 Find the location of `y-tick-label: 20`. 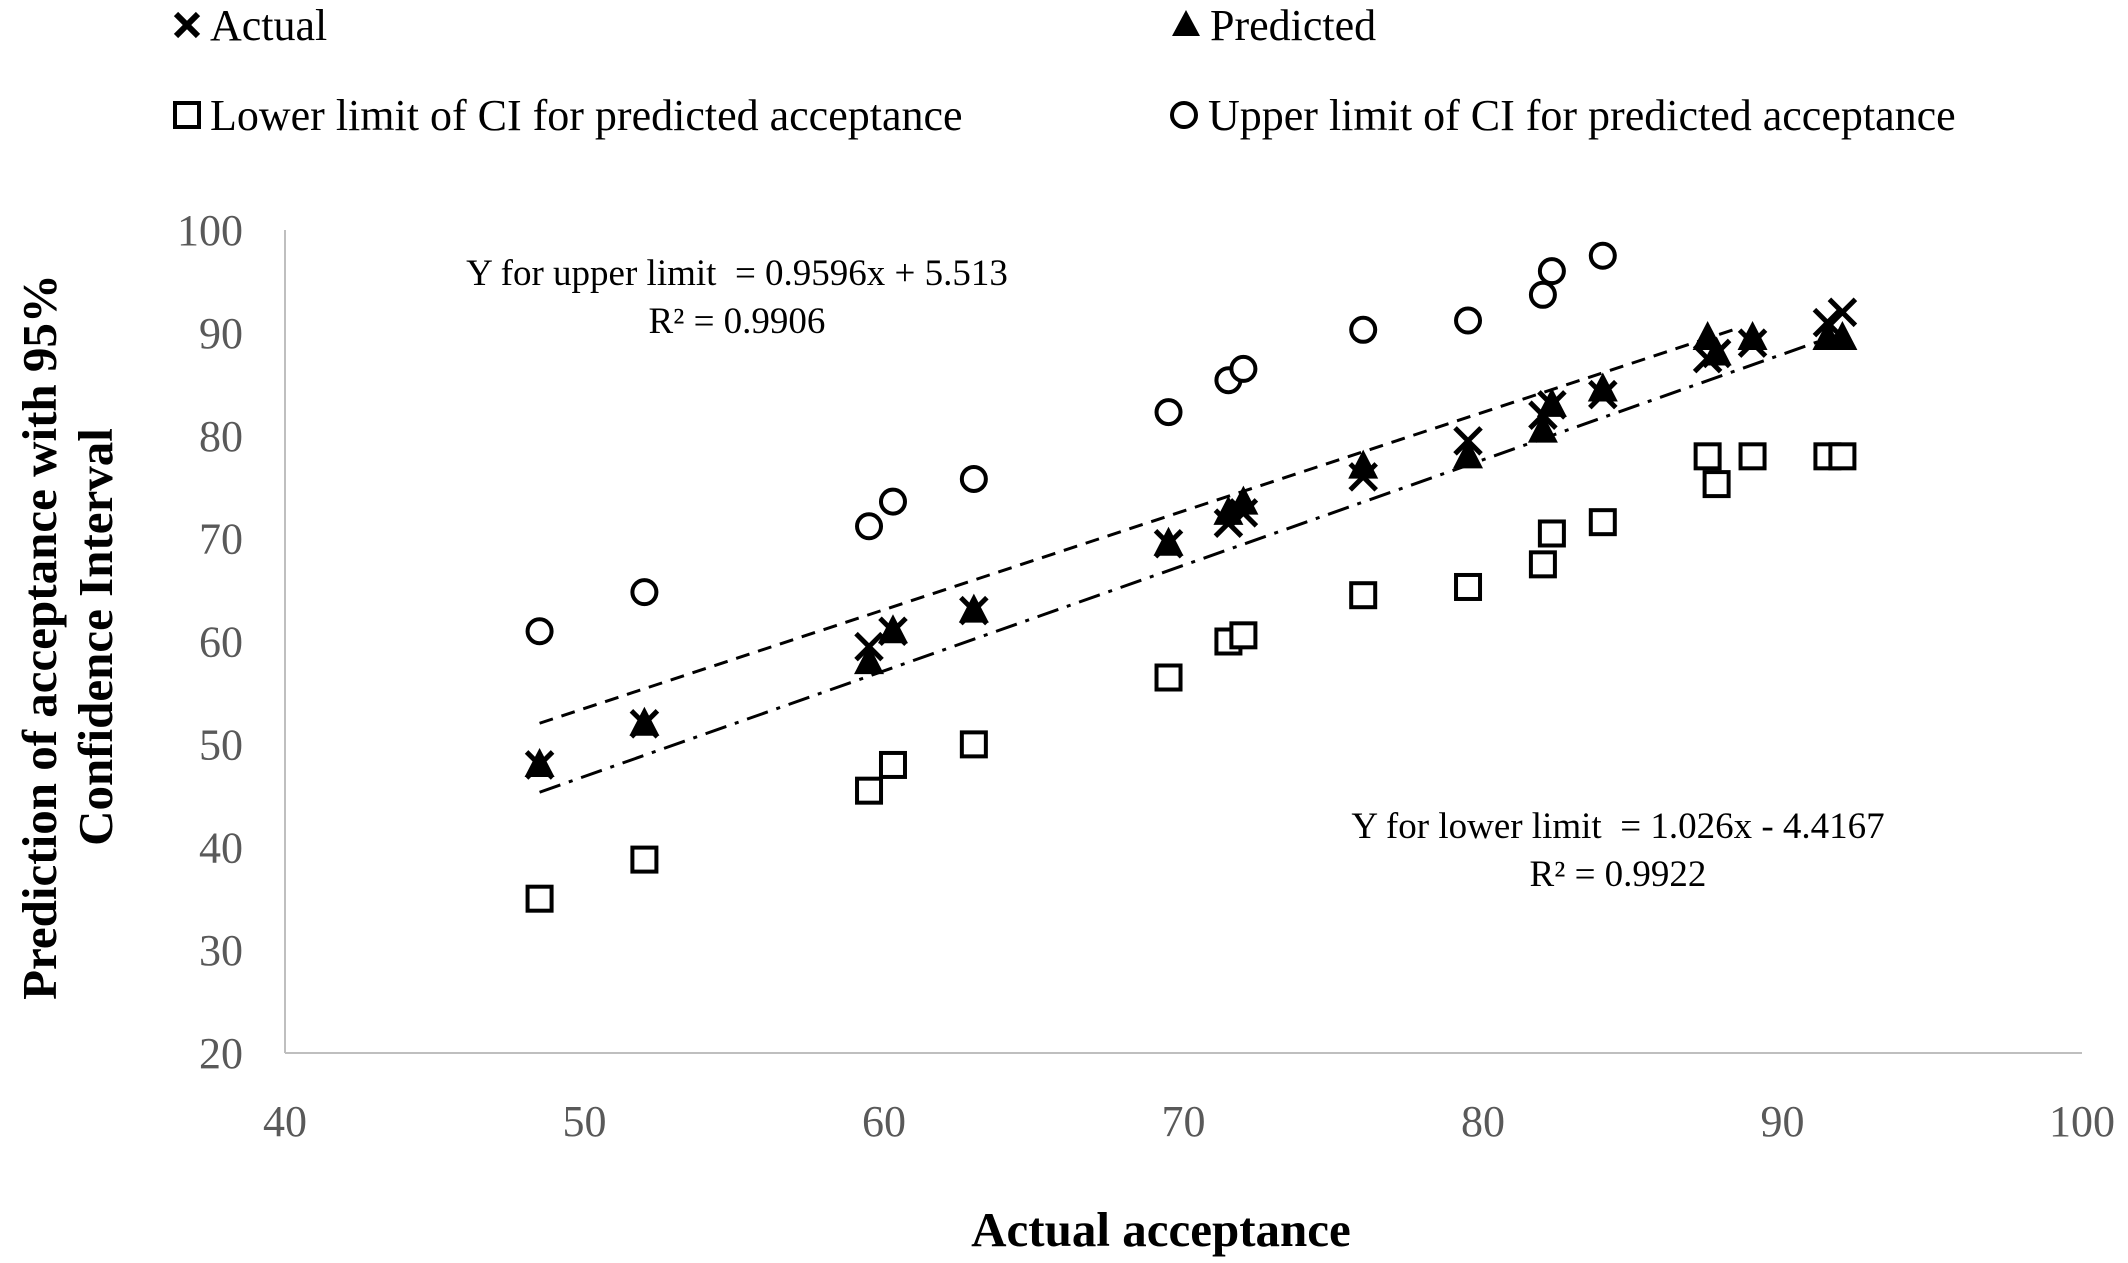

y-tick-label: 20 is located at coordinates (221, 1053).